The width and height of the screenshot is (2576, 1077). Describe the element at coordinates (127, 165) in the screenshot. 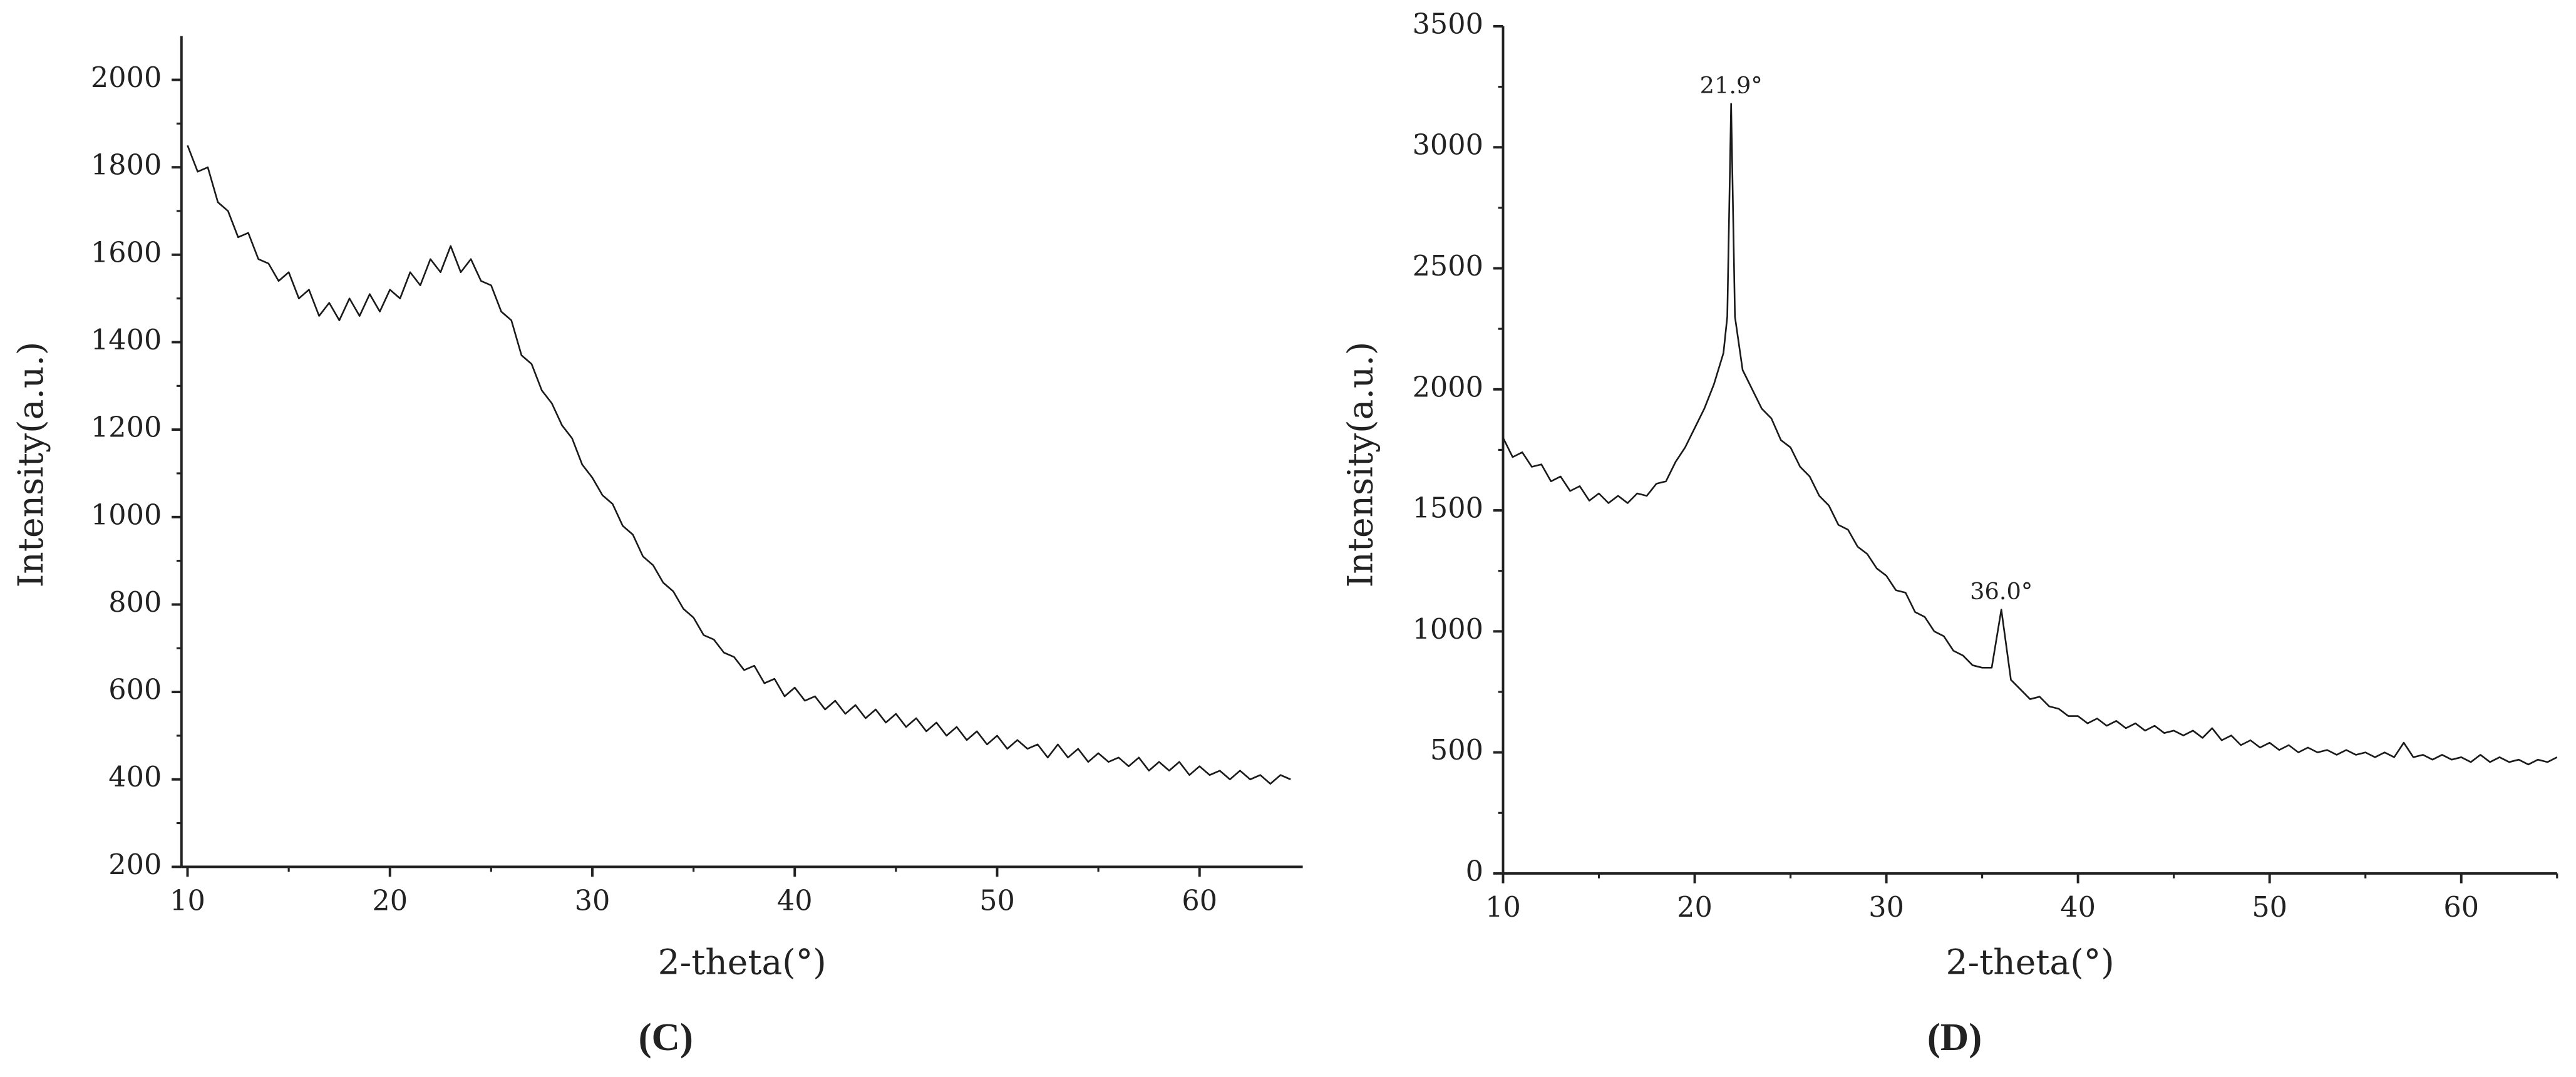

I see `y-tick-label: 1800` at that location.